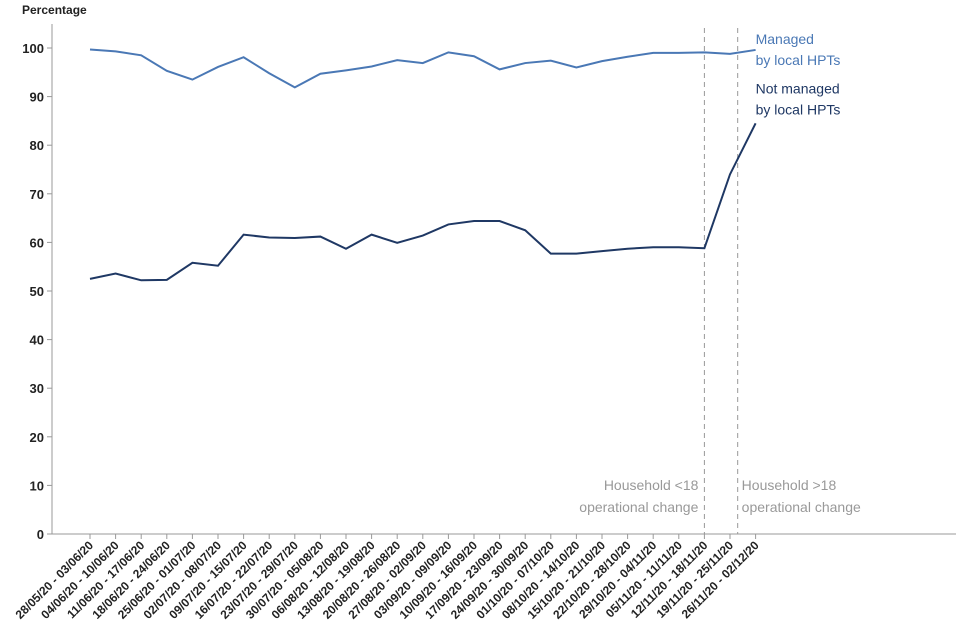 The width and height of the screenshot is (960, 640). Describe the element at coordinates (37, 340) in the screenshot. I see `y-tick-label: 40` at that location.